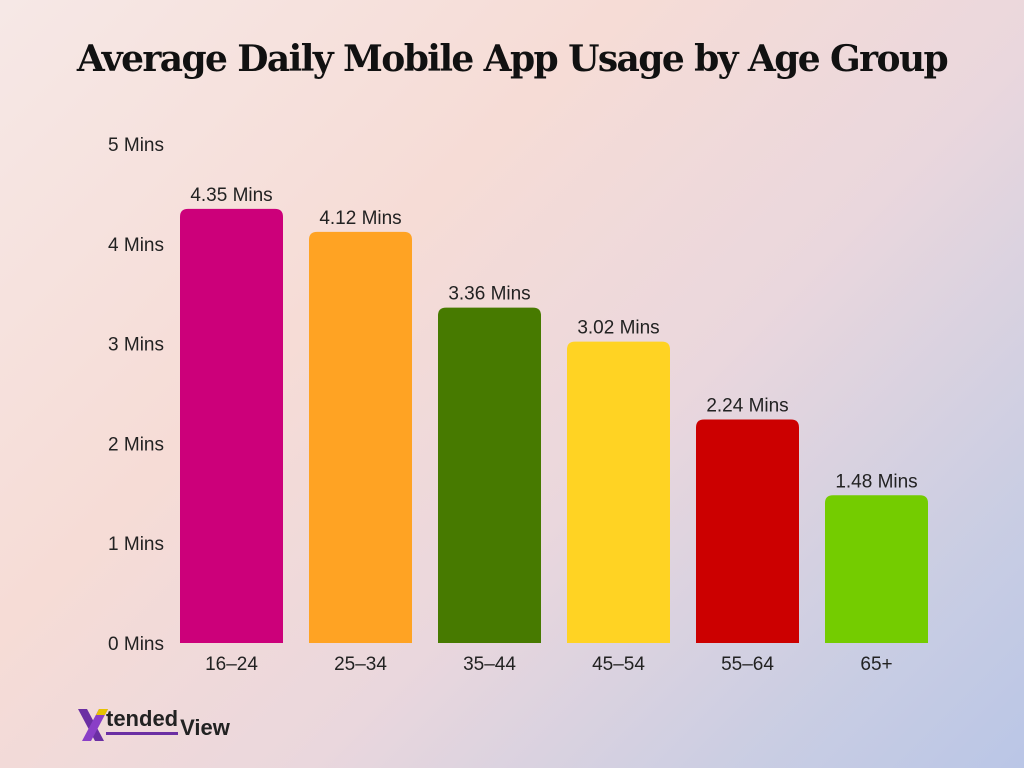 The width and height of the screenshot is (1024, 768). Describe the element at coordinates (205, 727) in the screenshot. I see `logo-text-view: View` at that location.